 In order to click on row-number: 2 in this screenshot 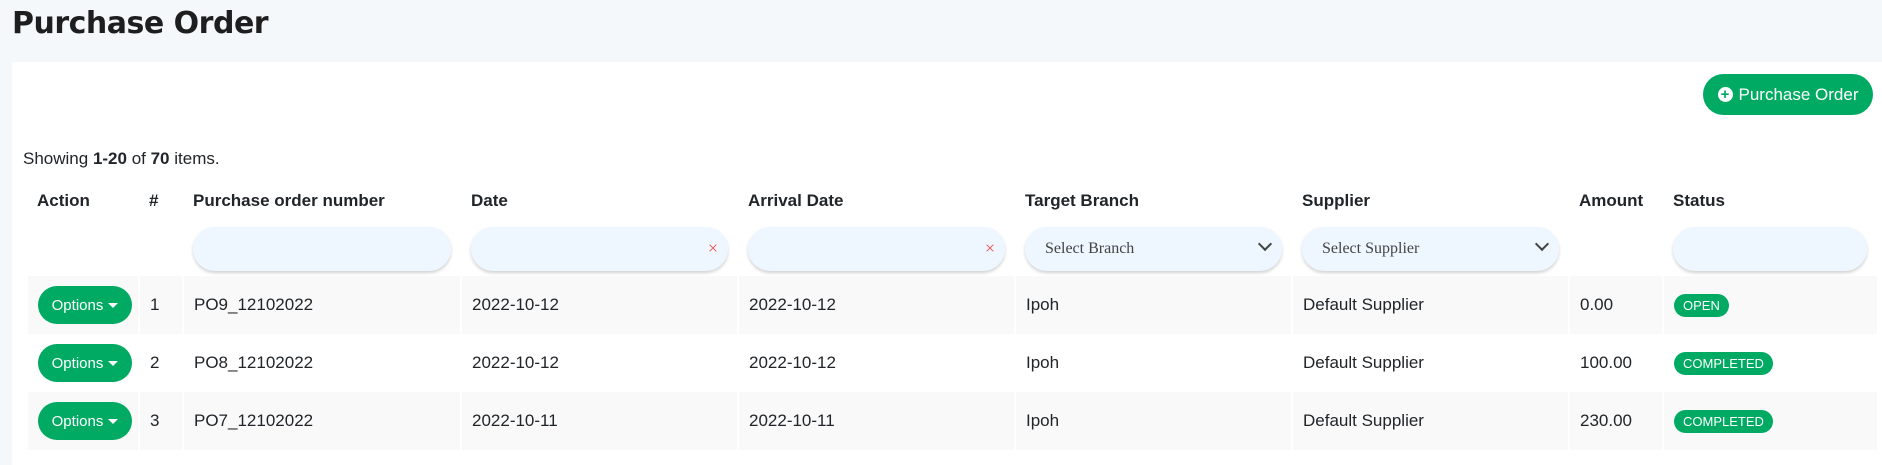, I will do `click(160, 363)`.